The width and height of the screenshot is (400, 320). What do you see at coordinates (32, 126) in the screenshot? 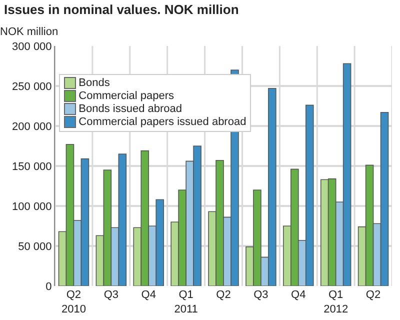
I see `y-tick-label: 200 000` at bounding box center [32, 126].